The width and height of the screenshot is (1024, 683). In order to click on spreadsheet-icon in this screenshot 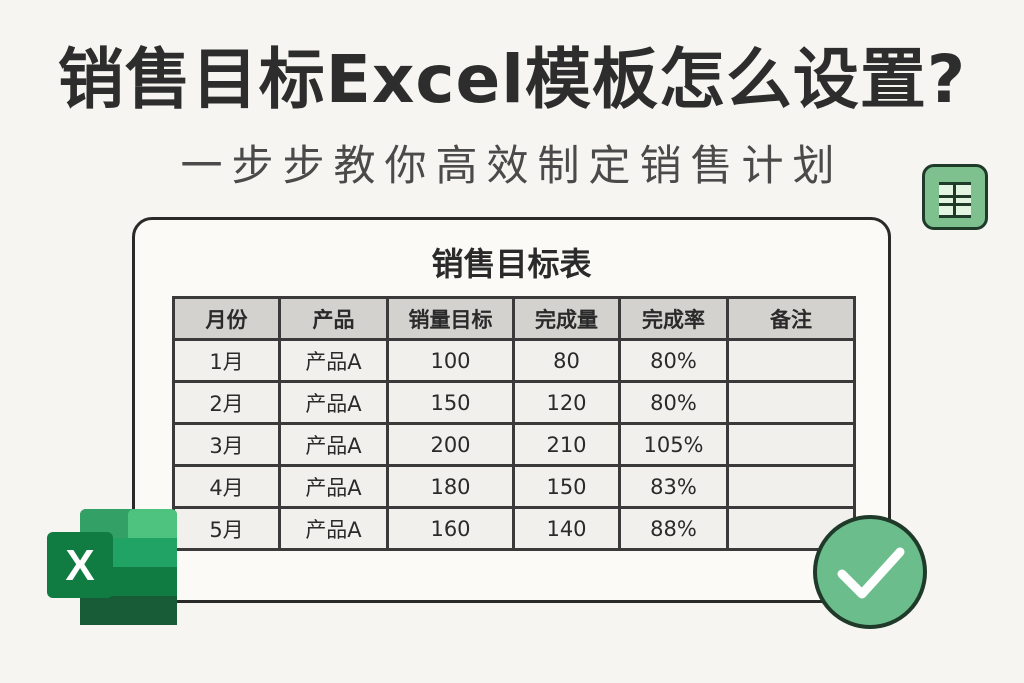, I will do `click(955, 197)`.